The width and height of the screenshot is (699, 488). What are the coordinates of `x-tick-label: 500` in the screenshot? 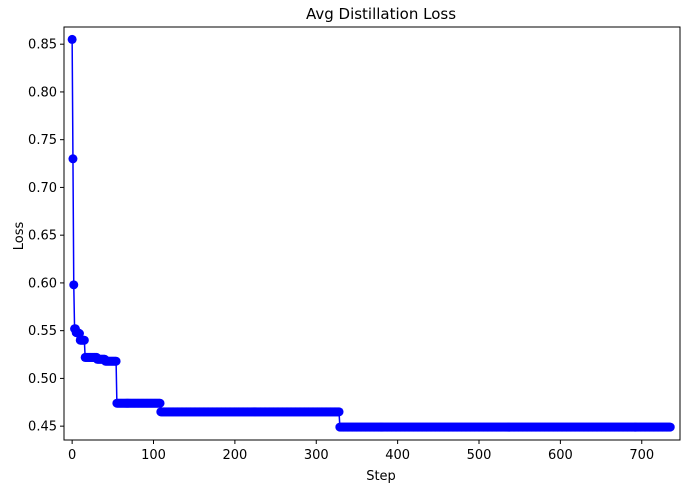 It's located at (479, 455).